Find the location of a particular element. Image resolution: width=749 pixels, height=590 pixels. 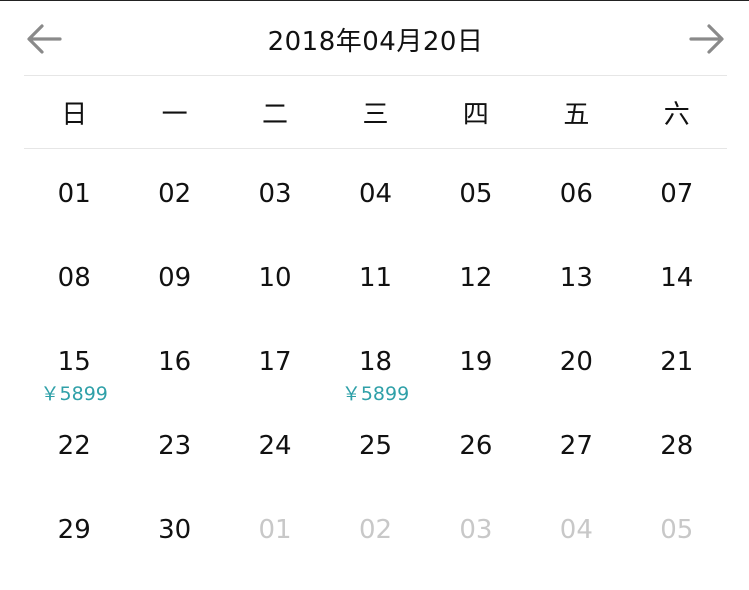

day-cell: 14 is located at coordinates (677, 277).